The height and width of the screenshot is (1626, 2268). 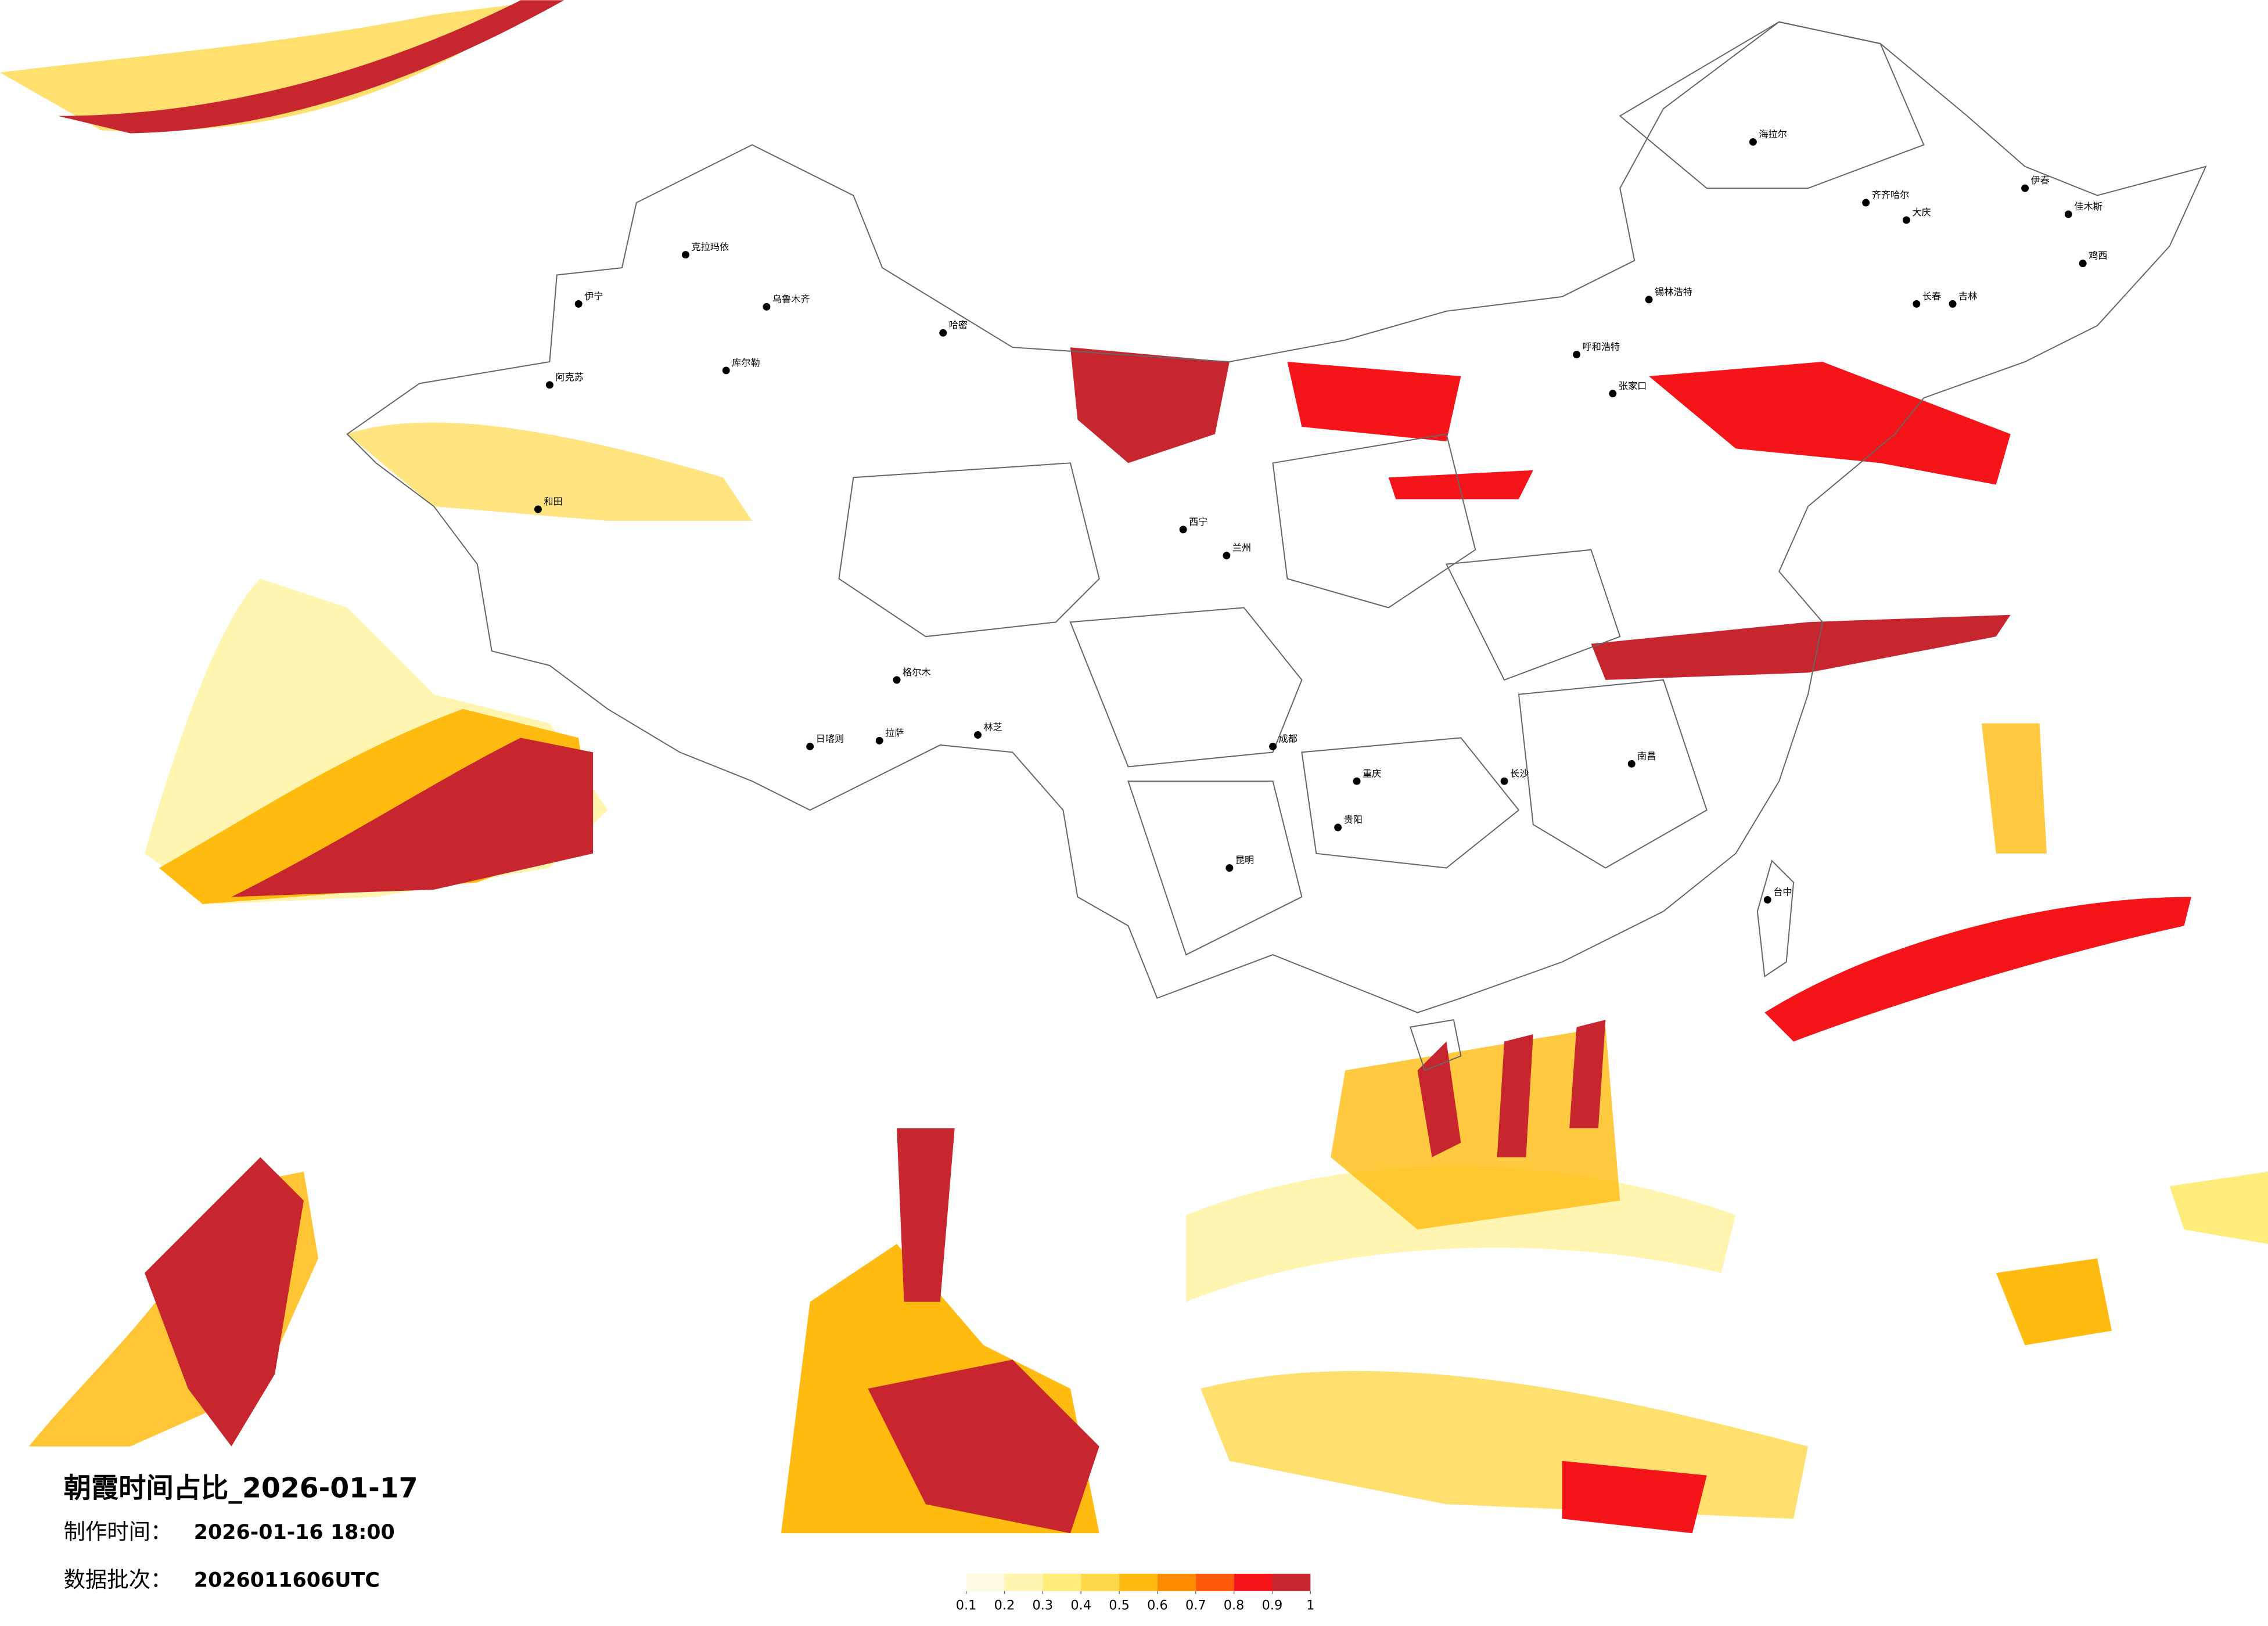 I want to click on colorbar-tick-label: 0.7, so click(x=1195, y=1606).